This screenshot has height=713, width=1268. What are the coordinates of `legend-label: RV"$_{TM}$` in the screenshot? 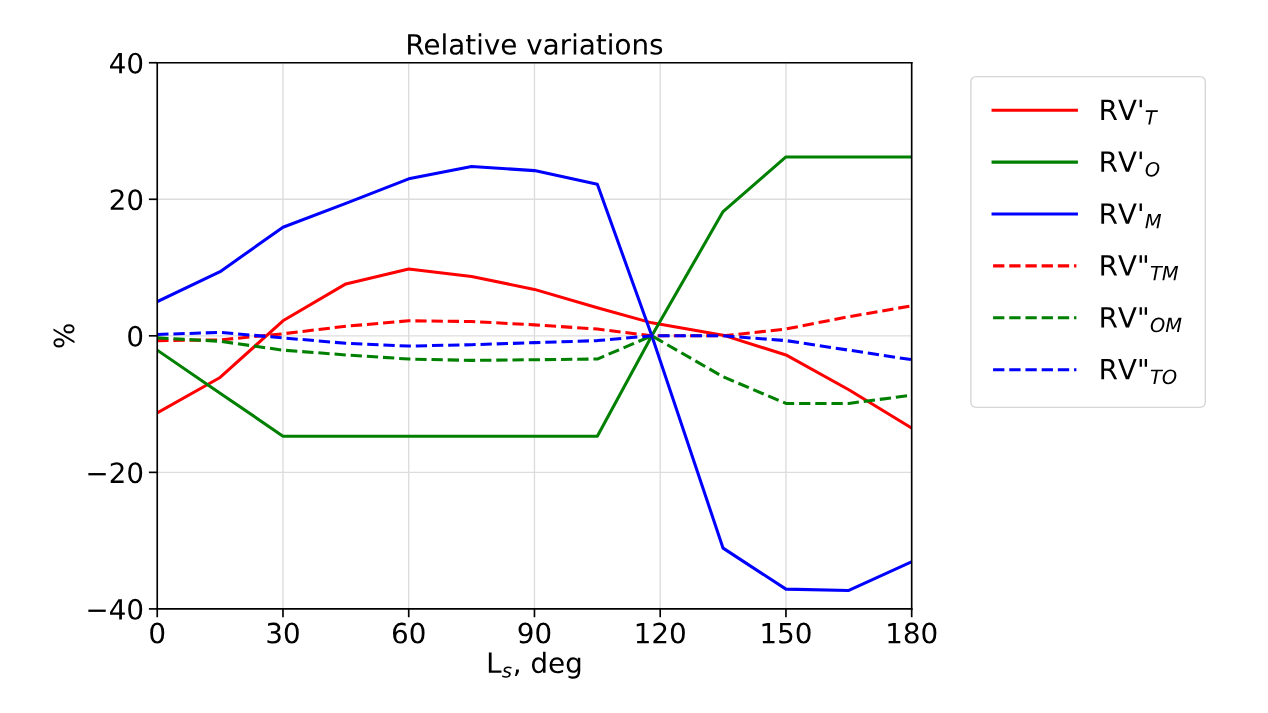 It's located at (1140, 268).